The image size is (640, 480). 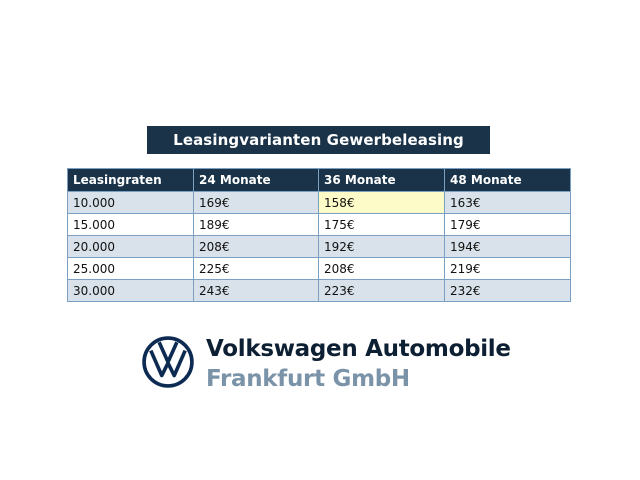 I want to click on column-header-leasingraten: Leasingraten, so click(x=130, y=180).